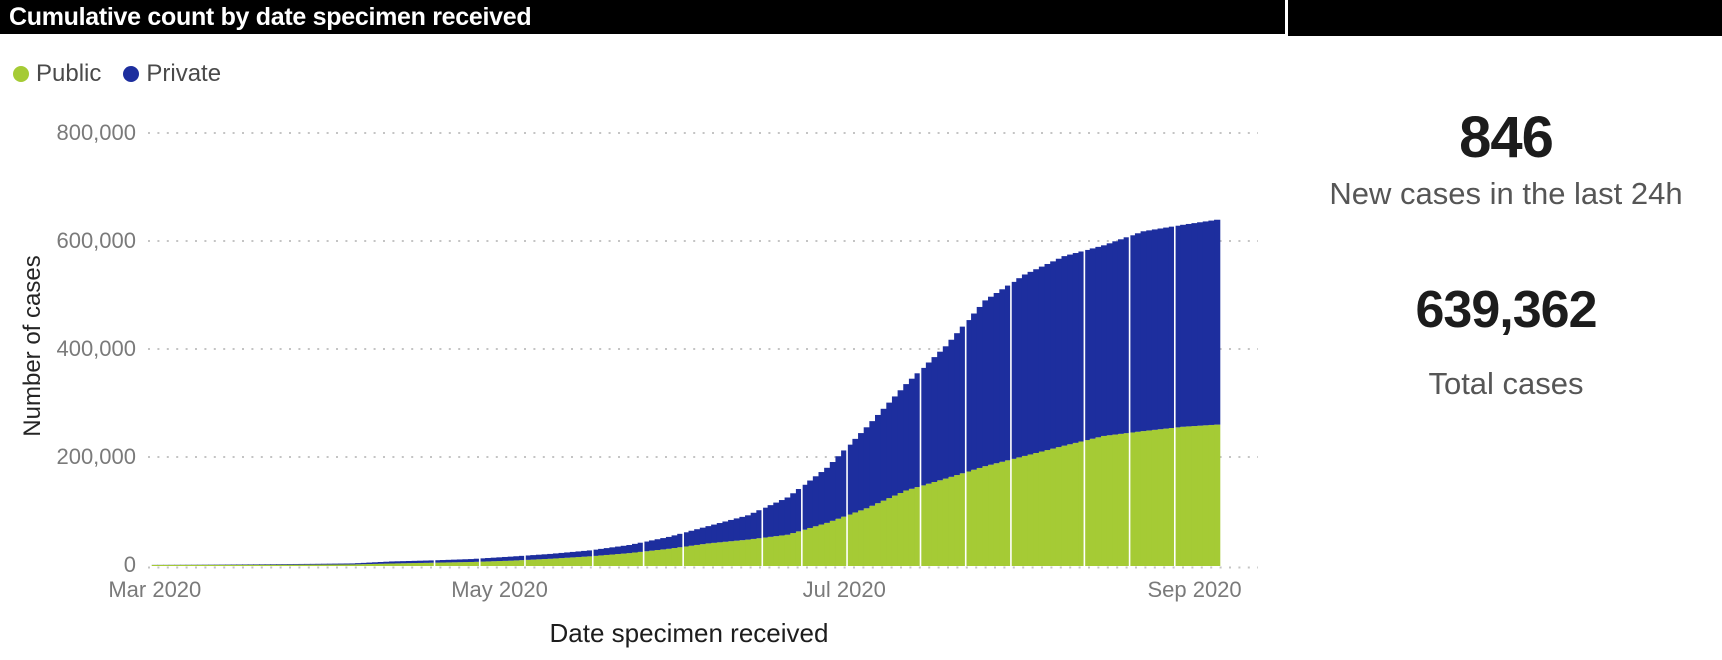 Image resolution: width=1722 pixels, height=660 pixels. What do you see at coordinates (57, 74) in the screenshot?
I see `legend-item-public: Public` at bounding box center [57, 74].